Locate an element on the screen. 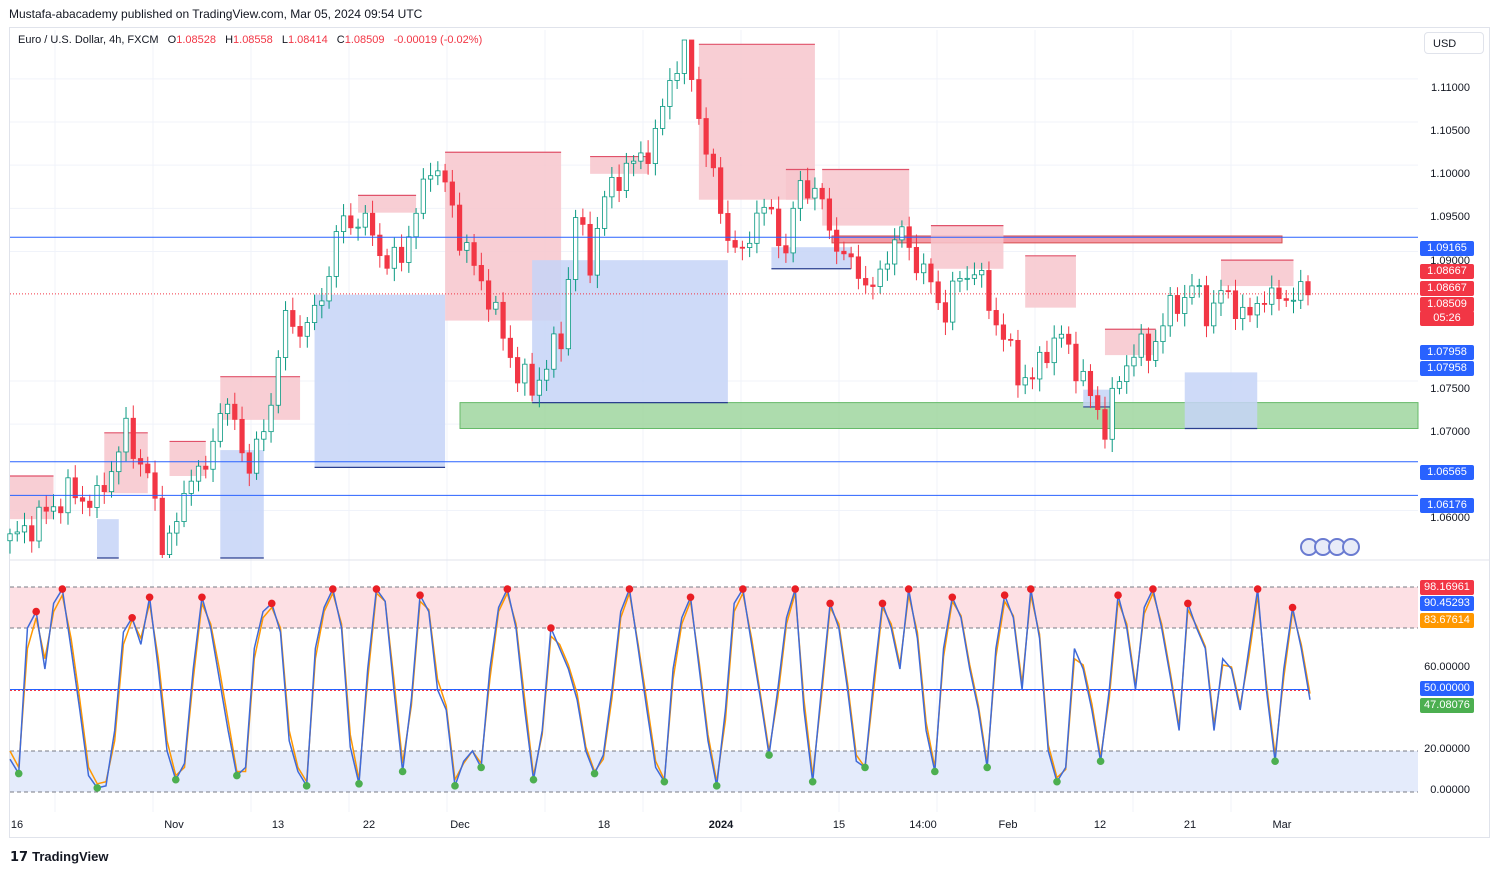 This screenshot has width=1500, height=874. resistance-box is located at coordinates (1050, 281).